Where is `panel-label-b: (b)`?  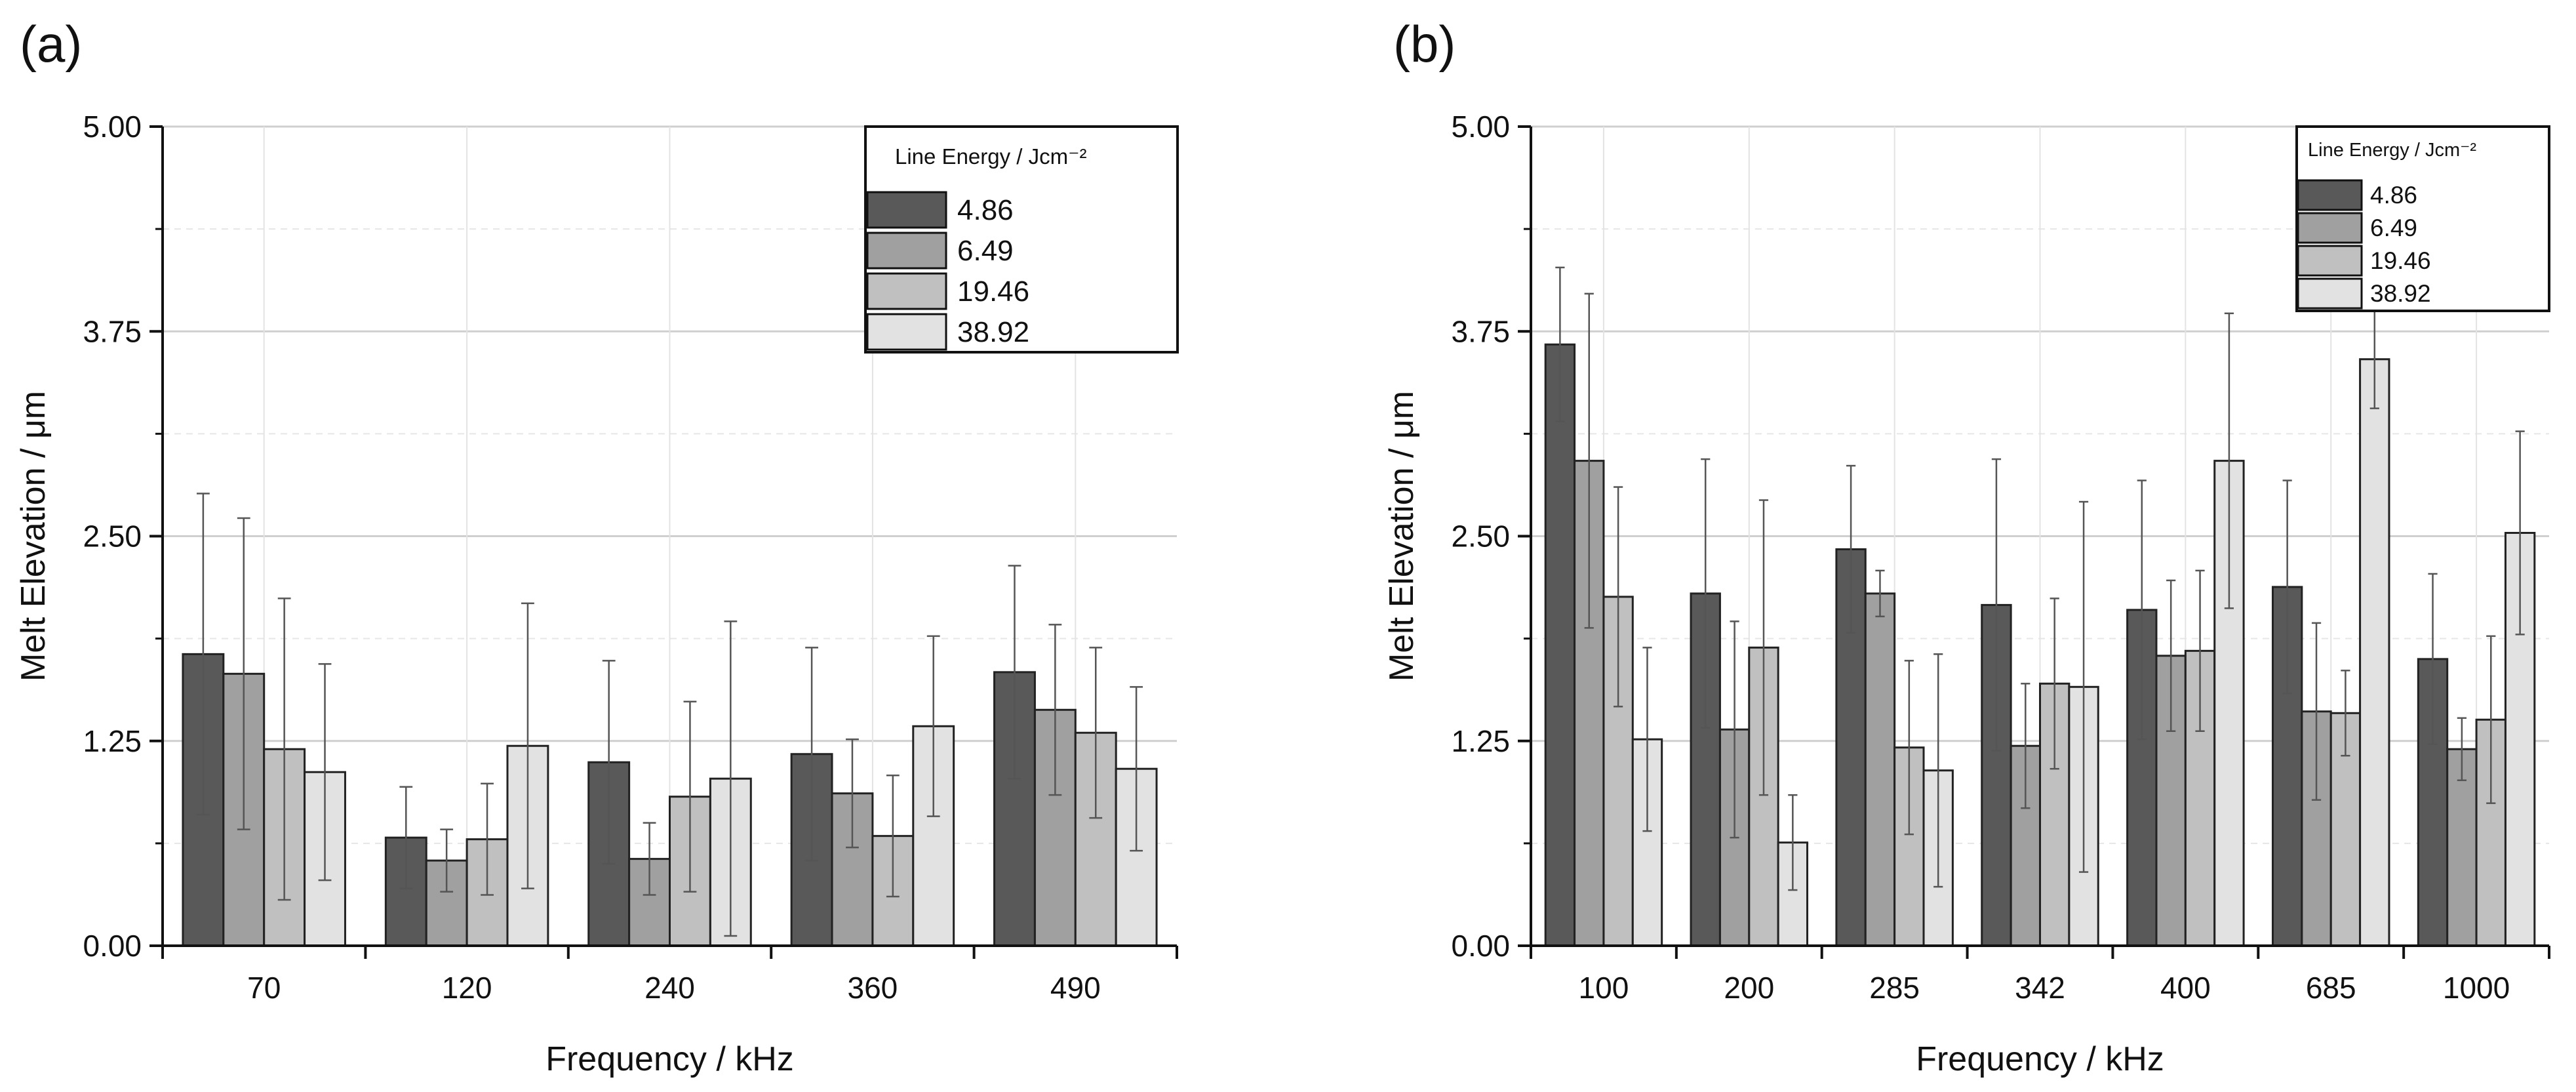 panel-label-b: (b) is located at coordinates (1424, 44).